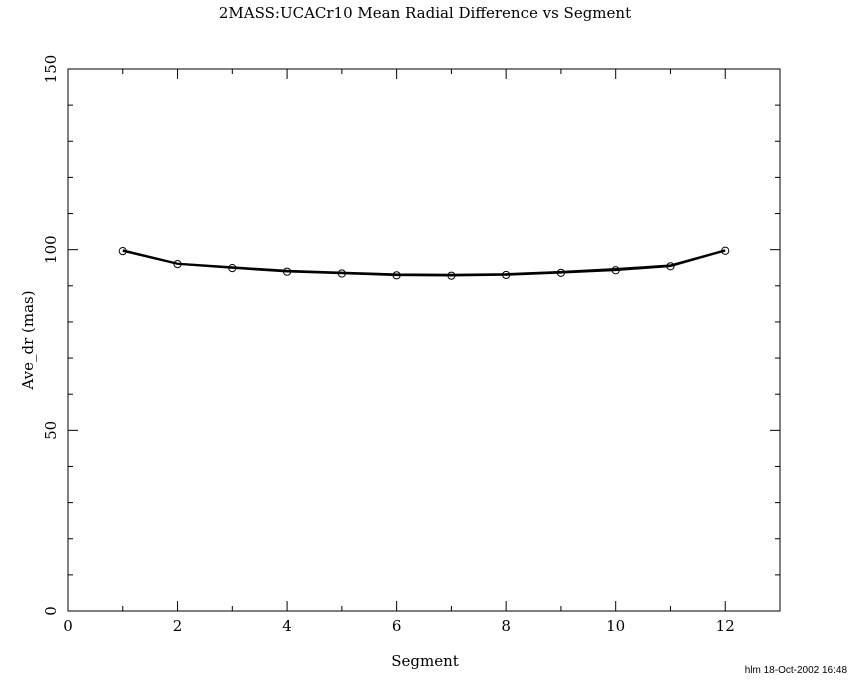 This screenshot has height=680, width=850. What do you see at coordinates (178, 626) in the screenshot?
I see `x-tick-label: 2` at bounding box center [178, 626].